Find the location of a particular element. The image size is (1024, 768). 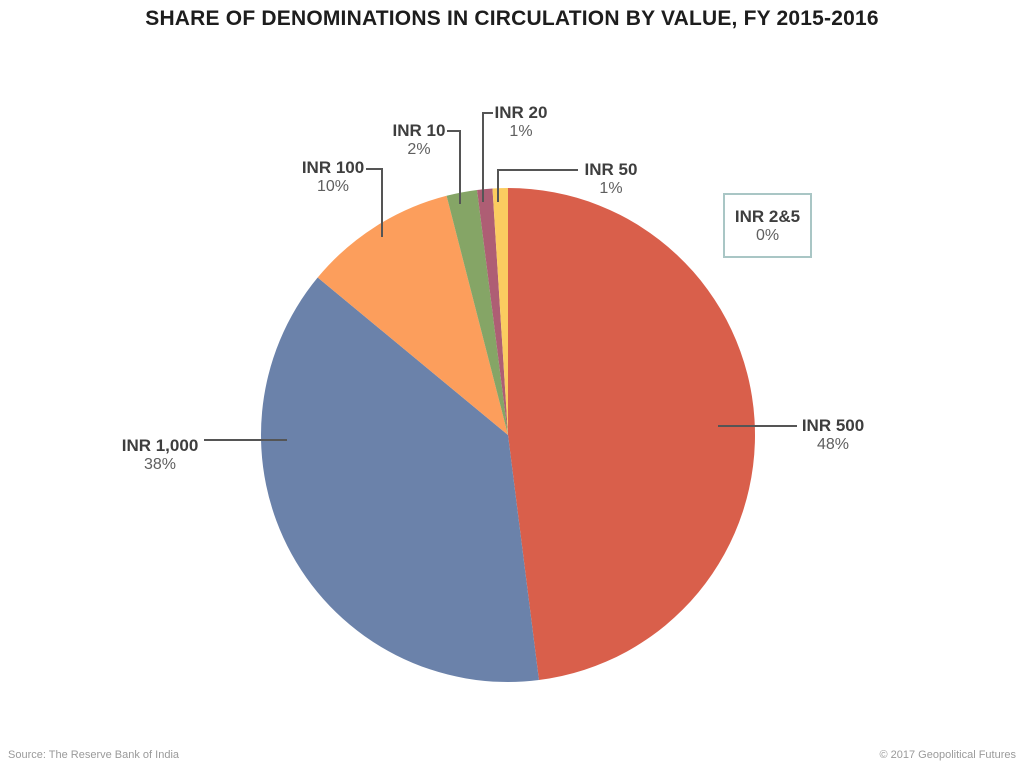

label-inr-20: INR 20 1% is located at coordinates (521, 122).